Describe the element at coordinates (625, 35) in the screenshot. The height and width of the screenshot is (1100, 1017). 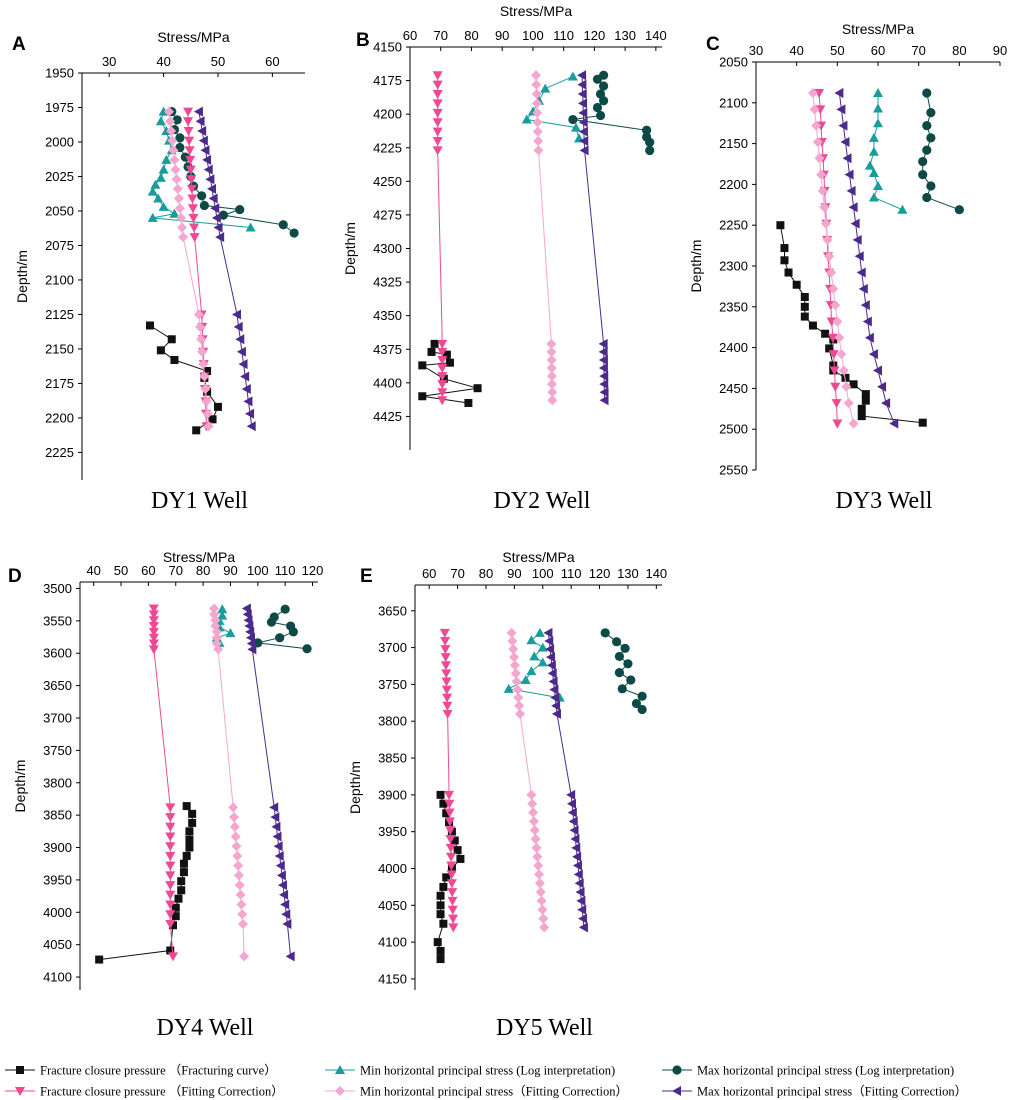
I see `x-tick-label: 130` at that location.